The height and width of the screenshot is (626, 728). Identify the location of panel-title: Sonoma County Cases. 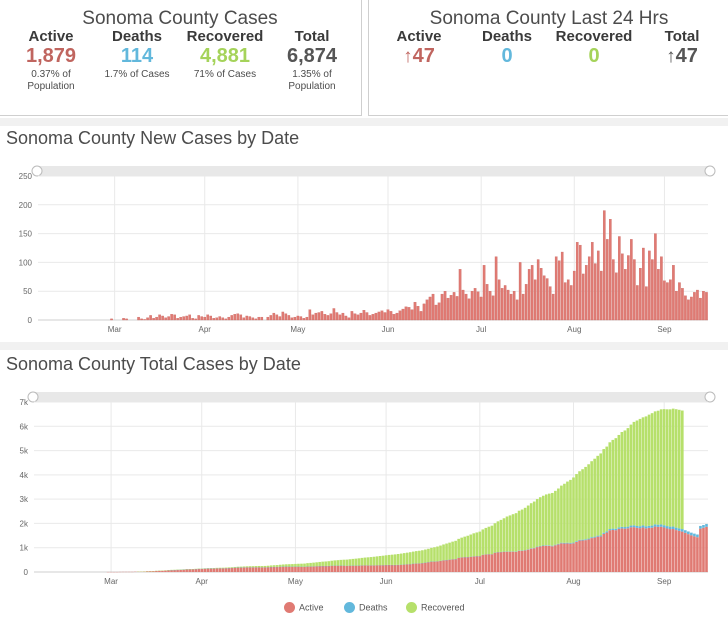
(180, 18).